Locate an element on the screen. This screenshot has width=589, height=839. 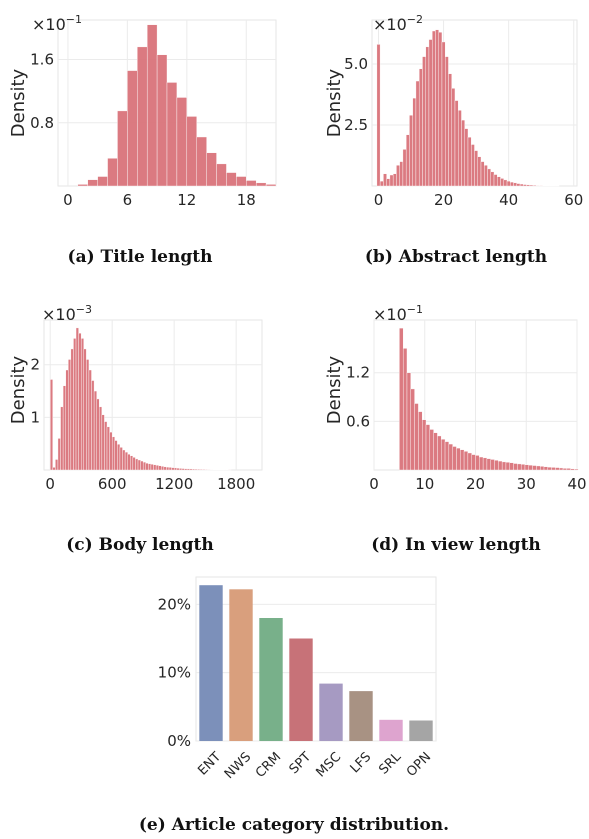
category-bar-ent is located at coordinates (211, 663).